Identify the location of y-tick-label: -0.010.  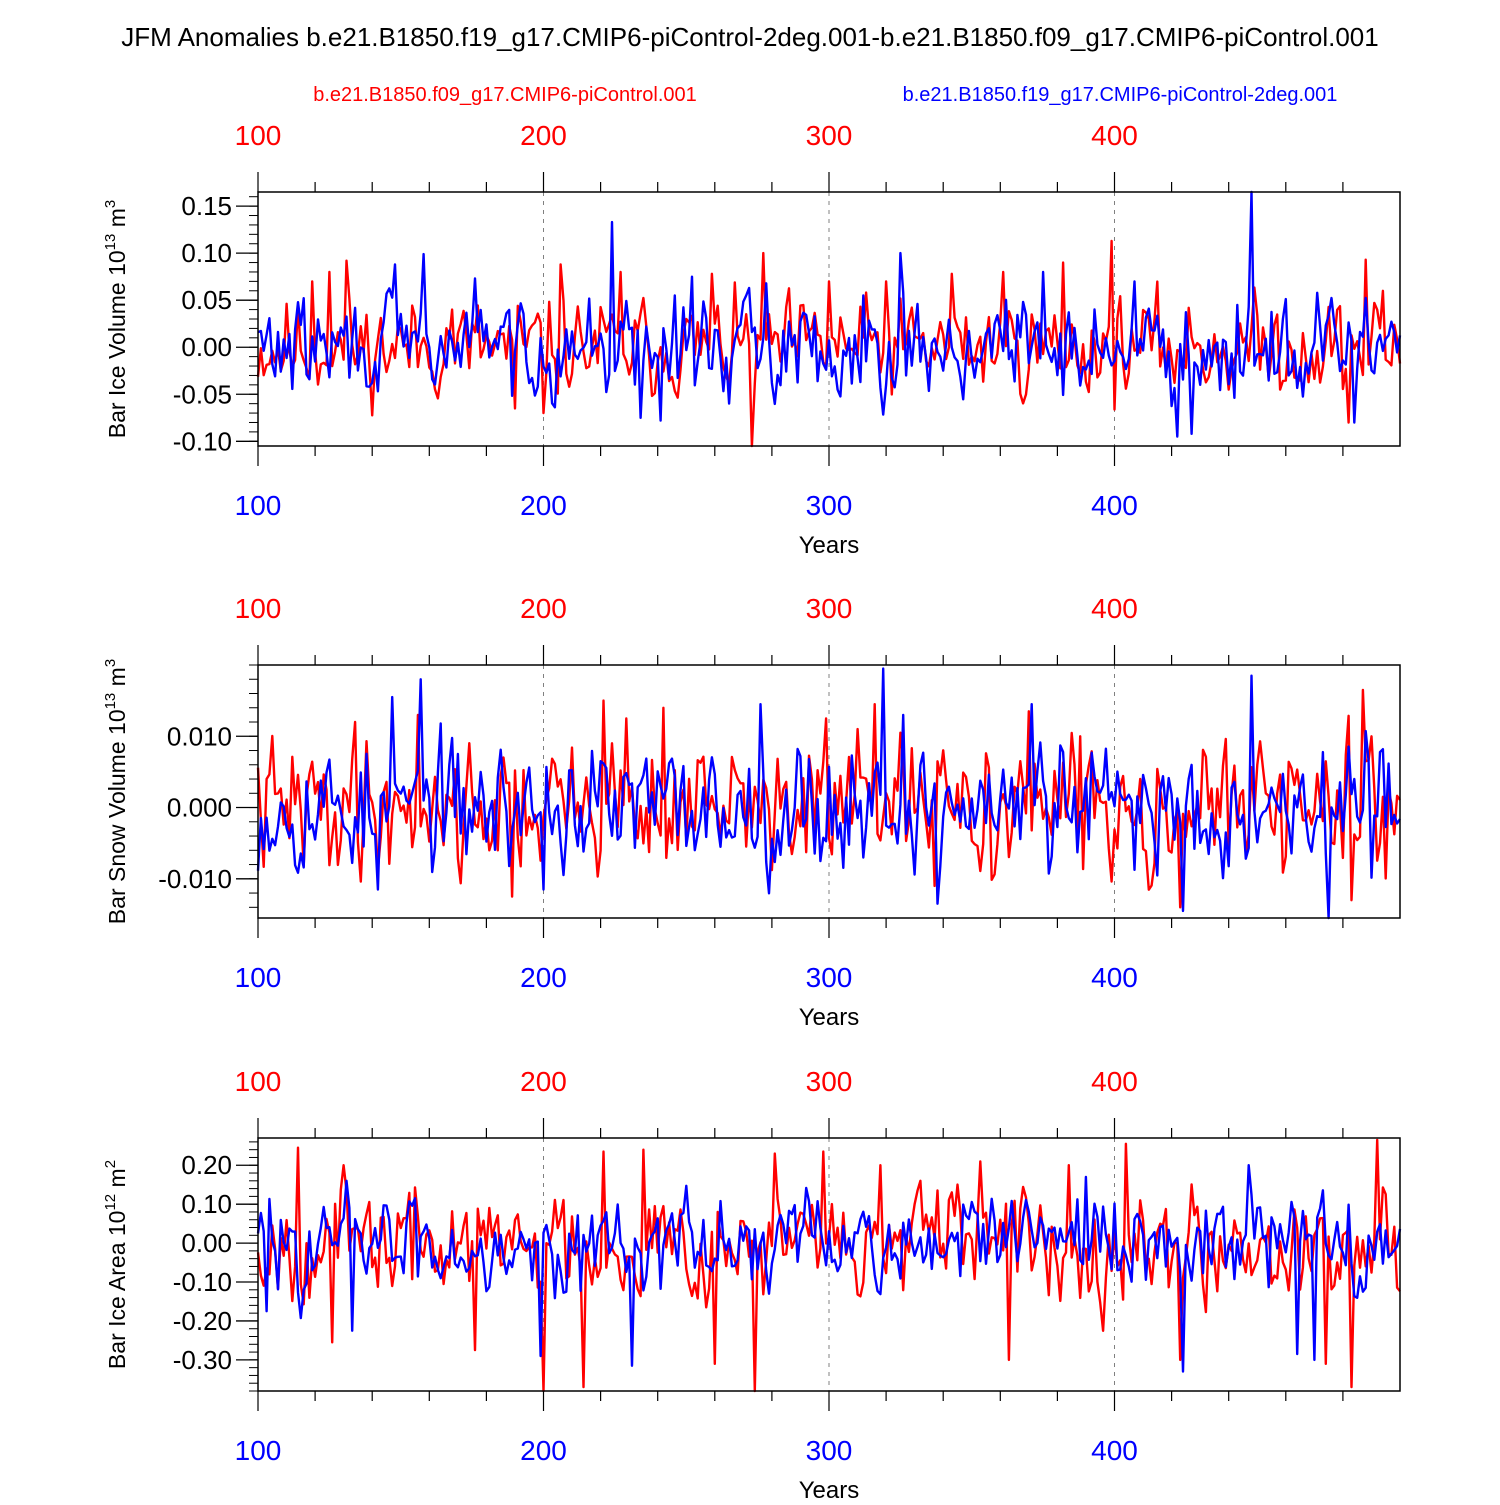
(195, 879).